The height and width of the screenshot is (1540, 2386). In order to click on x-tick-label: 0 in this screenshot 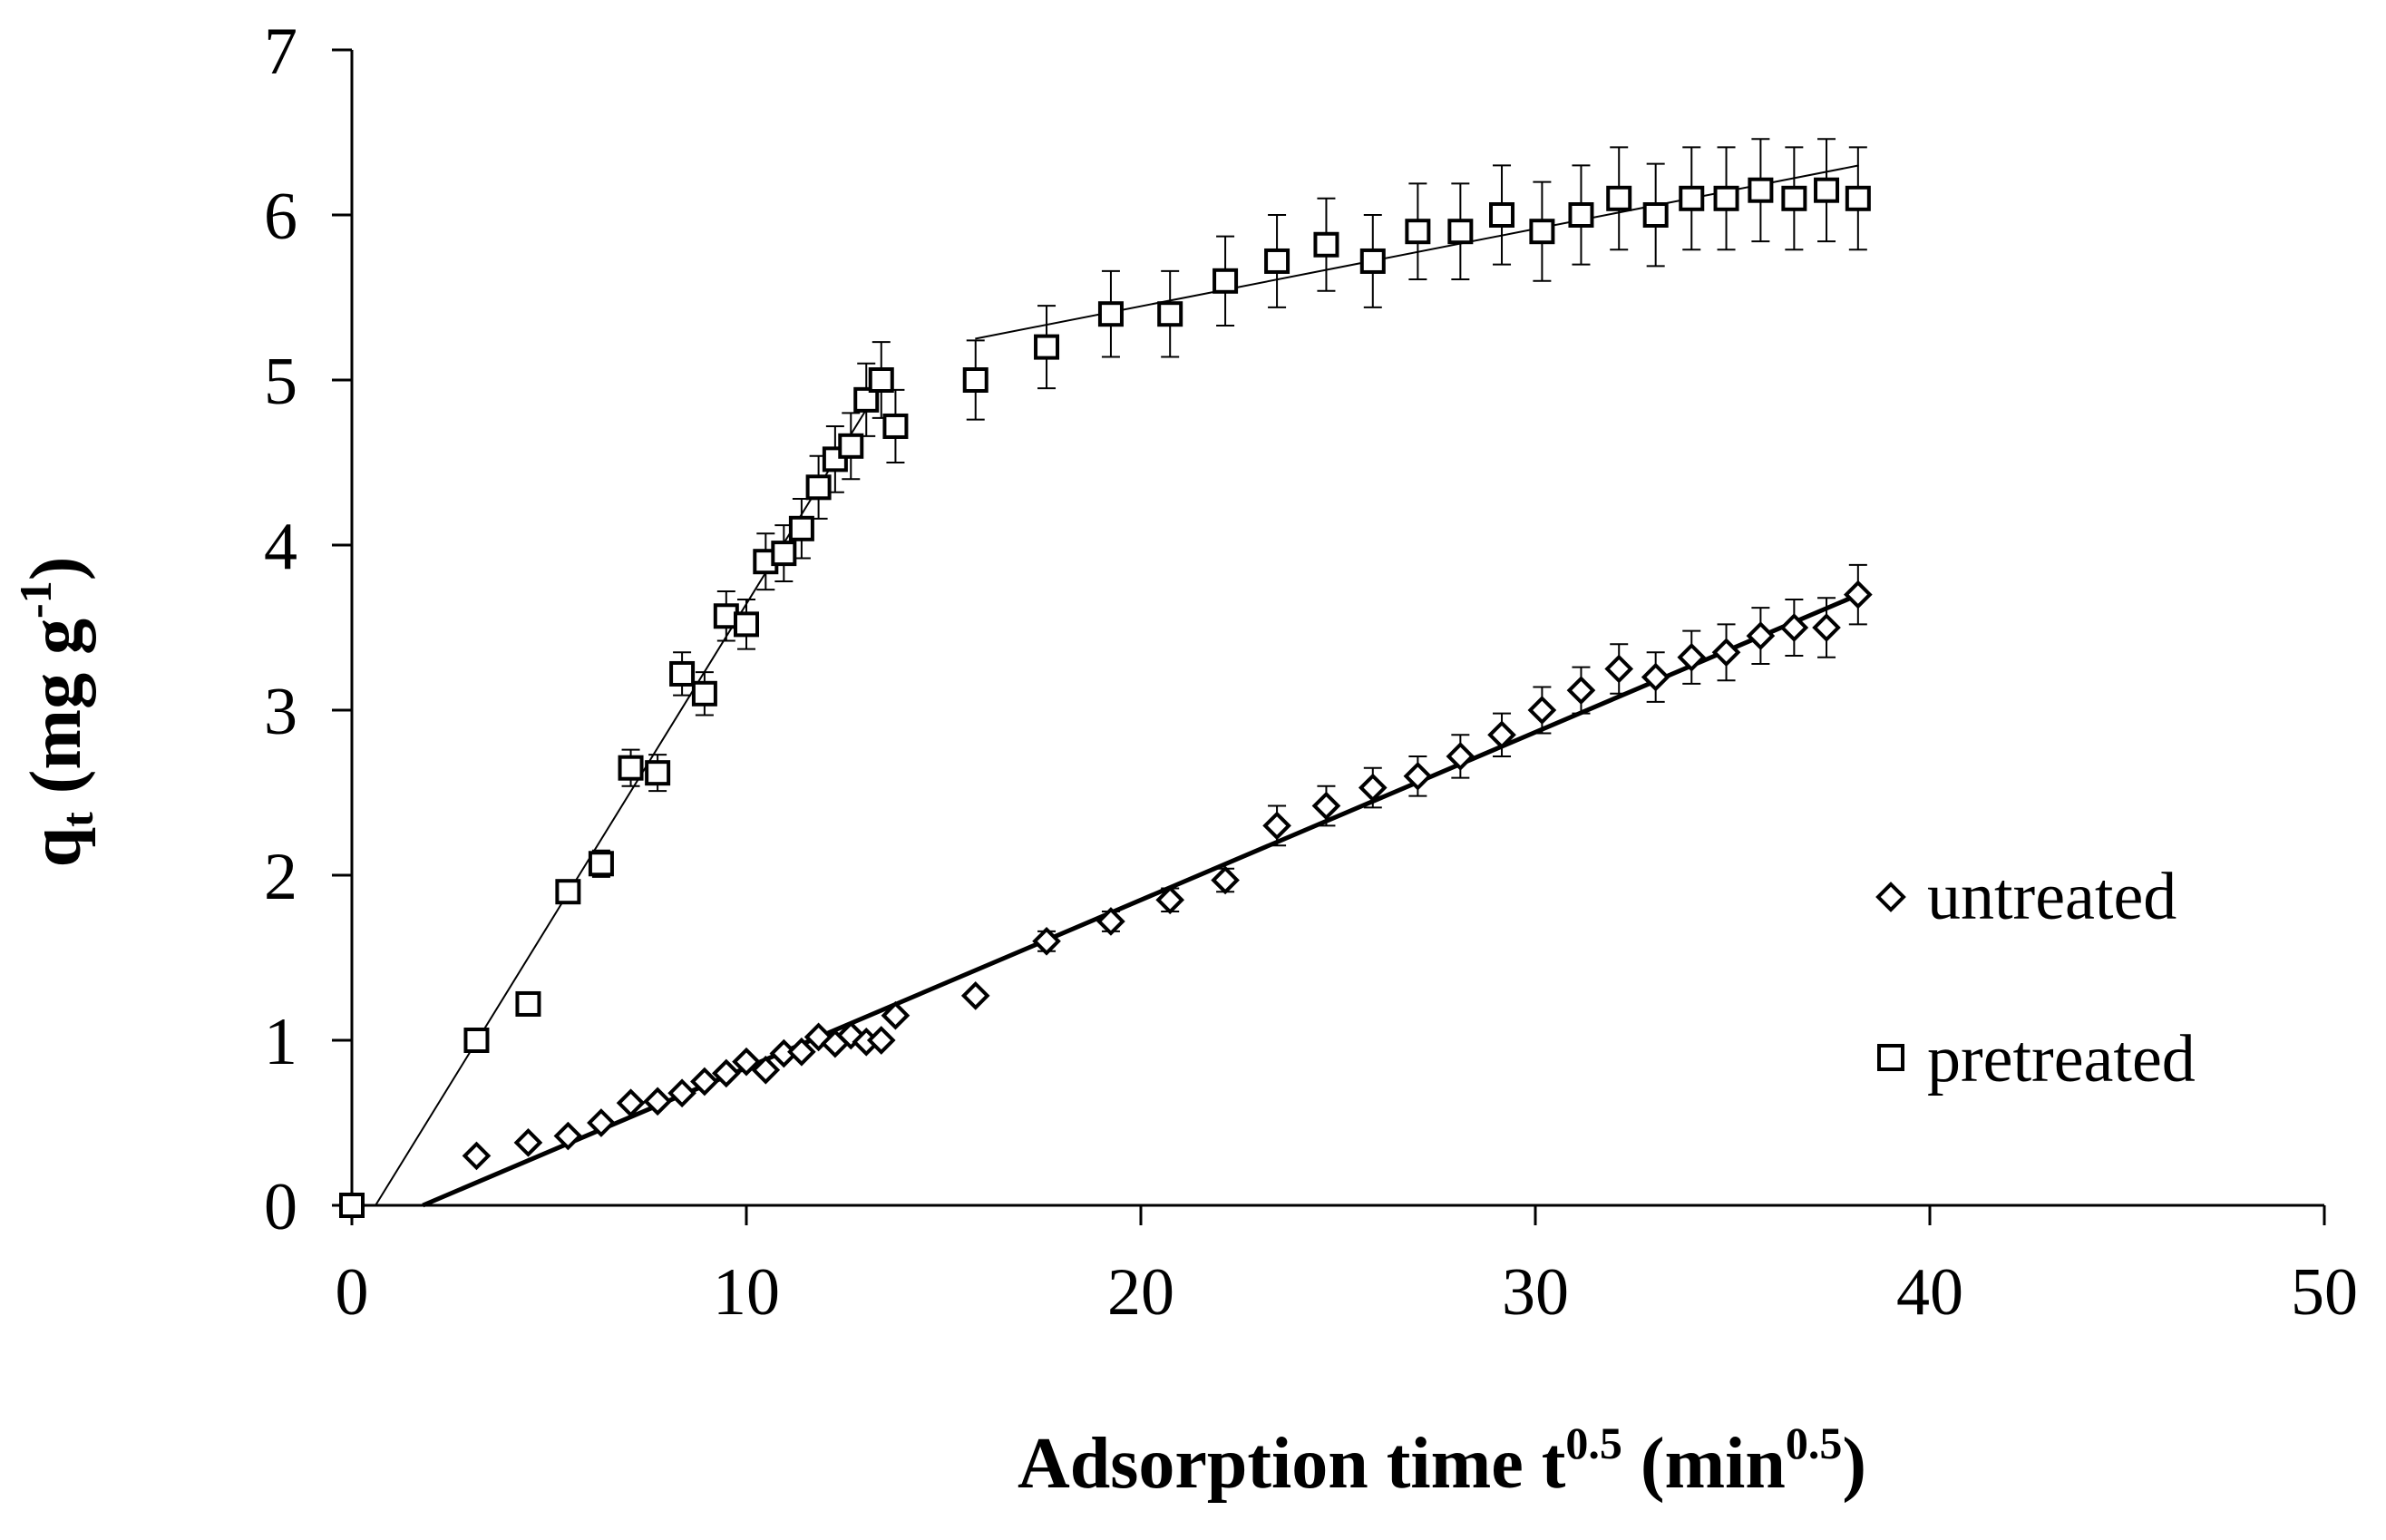, I will do `click(353, 1292)`.